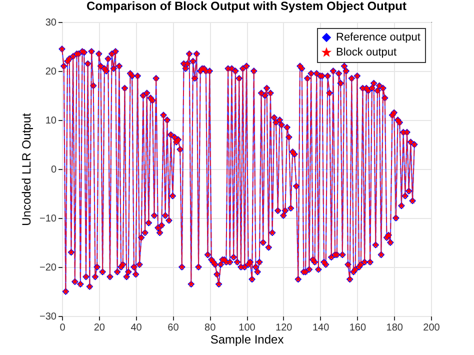  Describe the element at coordinates (357, 328) in the screenshot. I see `x-tick-label: 160` at that location.